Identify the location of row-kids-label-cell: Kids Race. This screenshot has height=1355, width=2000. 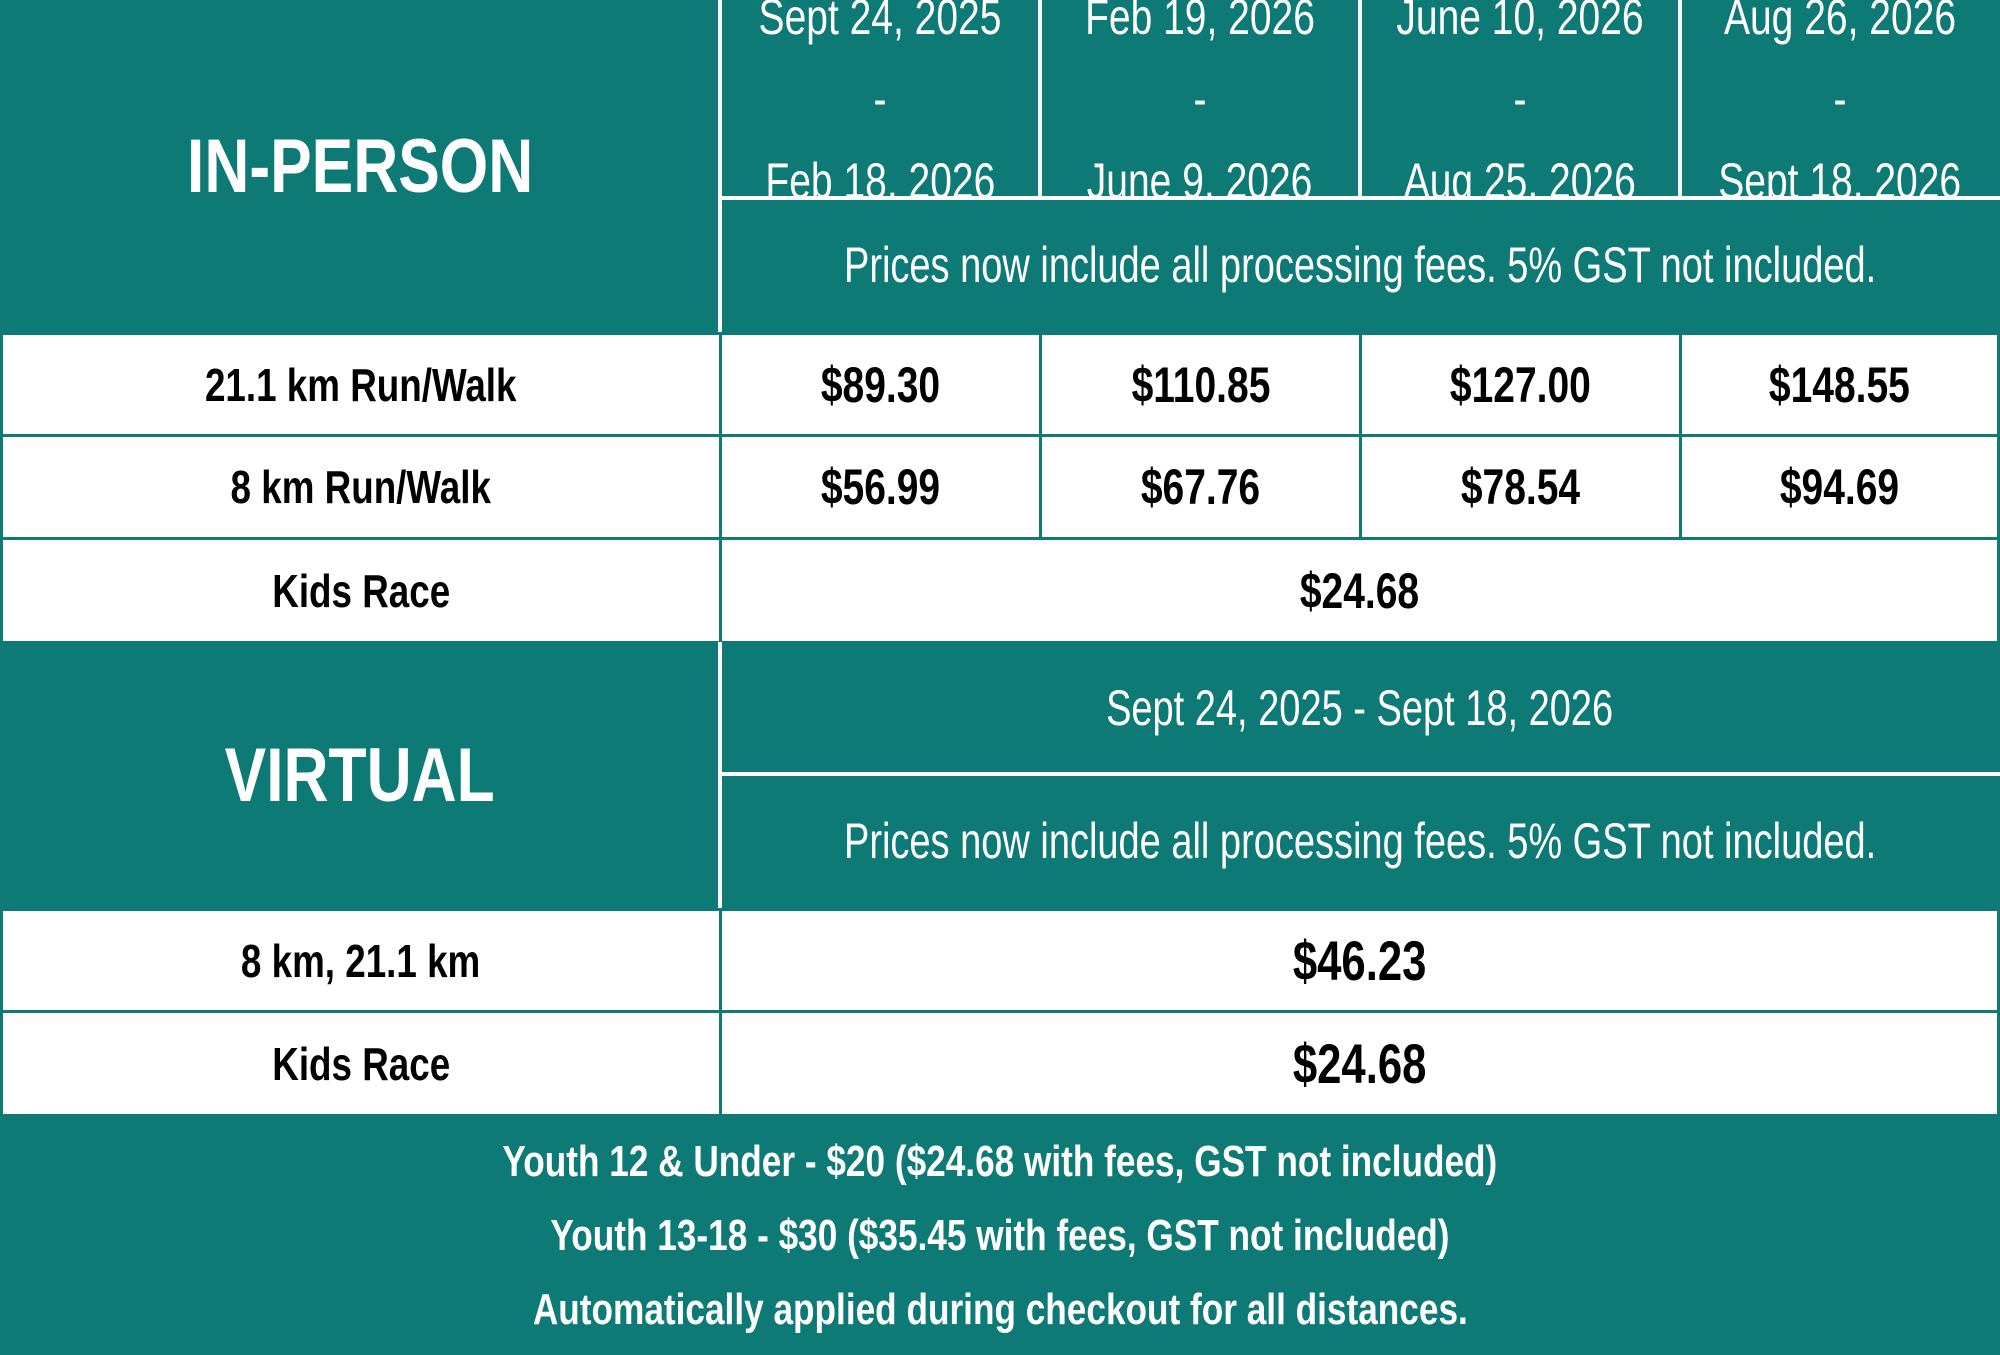
(361, 590).